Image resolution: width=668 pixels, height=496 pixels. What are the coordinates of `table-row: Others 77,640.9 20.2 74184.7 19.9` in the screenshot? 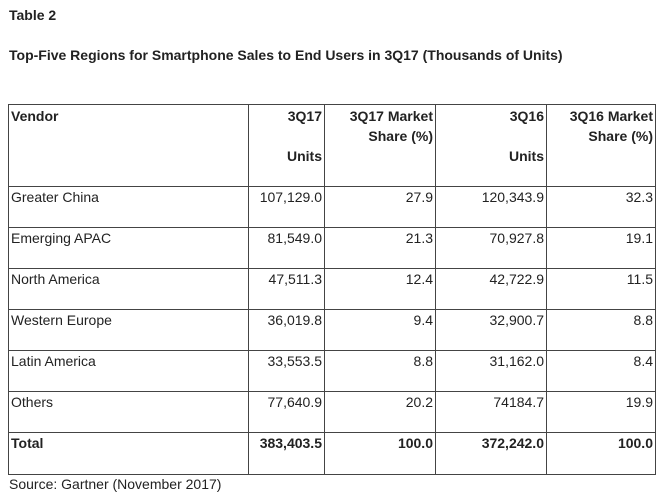 It's located at (332, 412).